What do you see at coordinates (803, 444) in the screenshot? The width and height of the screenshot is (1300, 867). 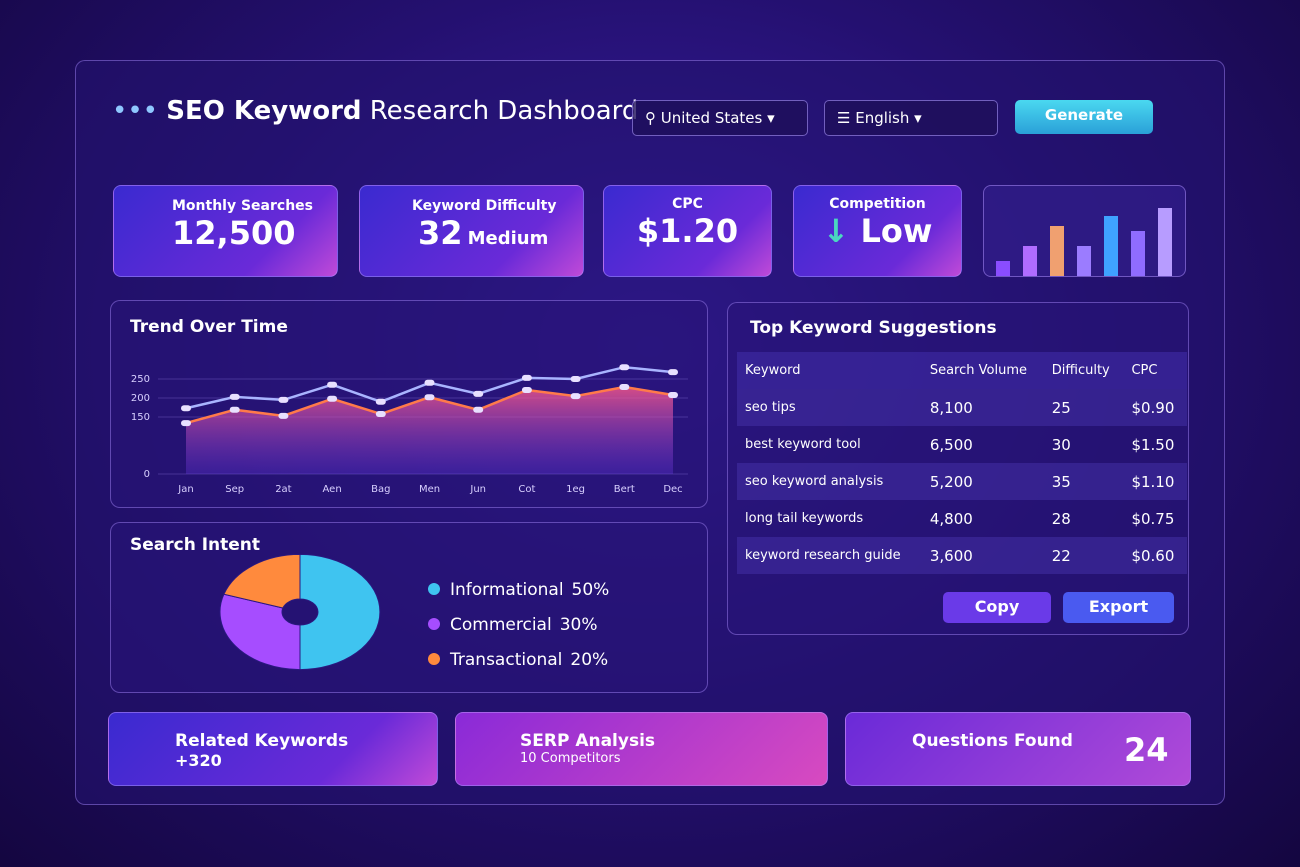 I see `table-cell: best keyword tool` at bounding box center [803, 444].